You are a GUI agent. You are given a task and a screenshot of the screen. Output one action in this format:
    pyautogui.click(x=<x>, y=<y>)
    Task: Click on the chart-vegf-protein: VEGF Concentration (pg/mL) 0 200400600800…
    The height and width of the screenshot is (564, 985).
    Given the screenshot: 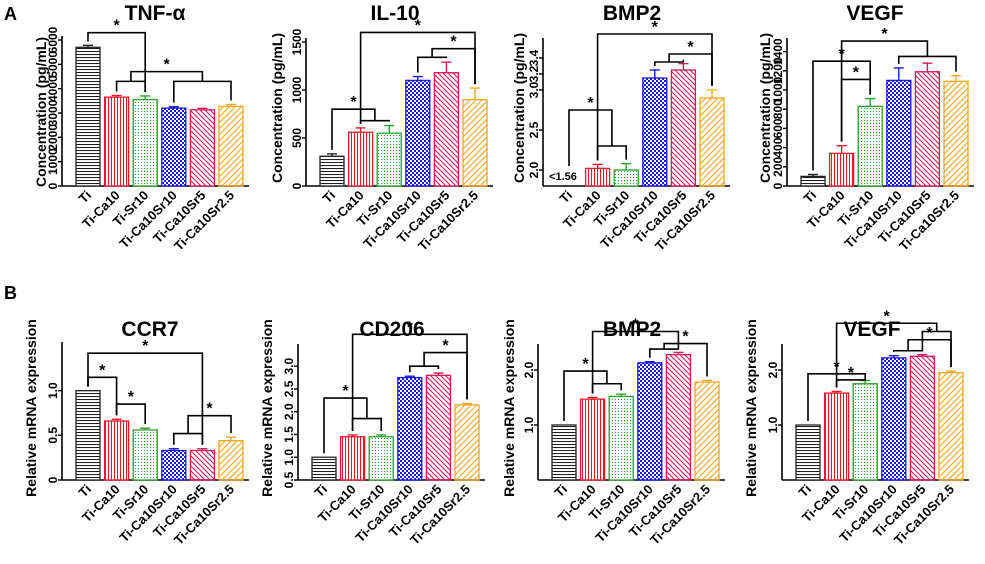 What is the action you would take?
    pyautogui.click(x=865, y=128)
    